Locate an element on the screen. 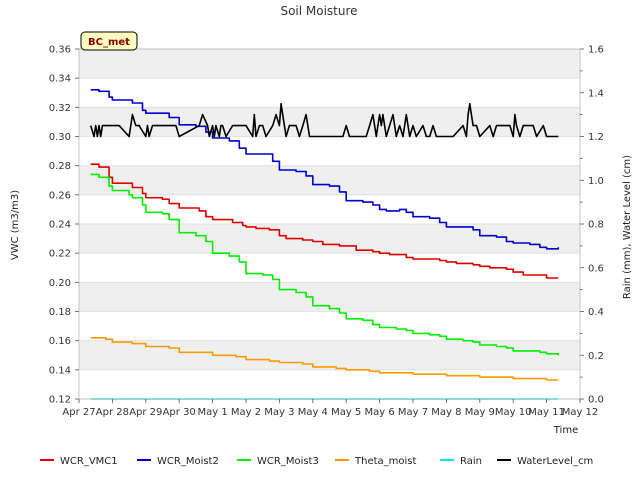  left-tick-label: 0.34 is located at coordinates (60, 79).